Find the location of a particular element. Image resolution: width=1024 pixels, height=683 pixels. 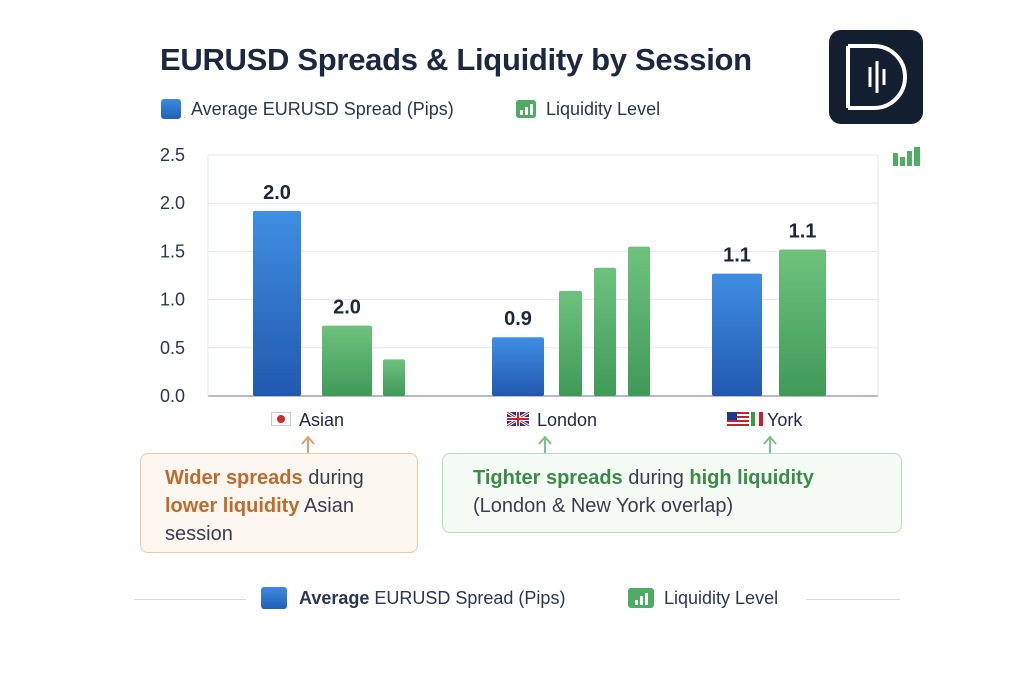

annotation-text: Asian is located at coordinates (326, 506).